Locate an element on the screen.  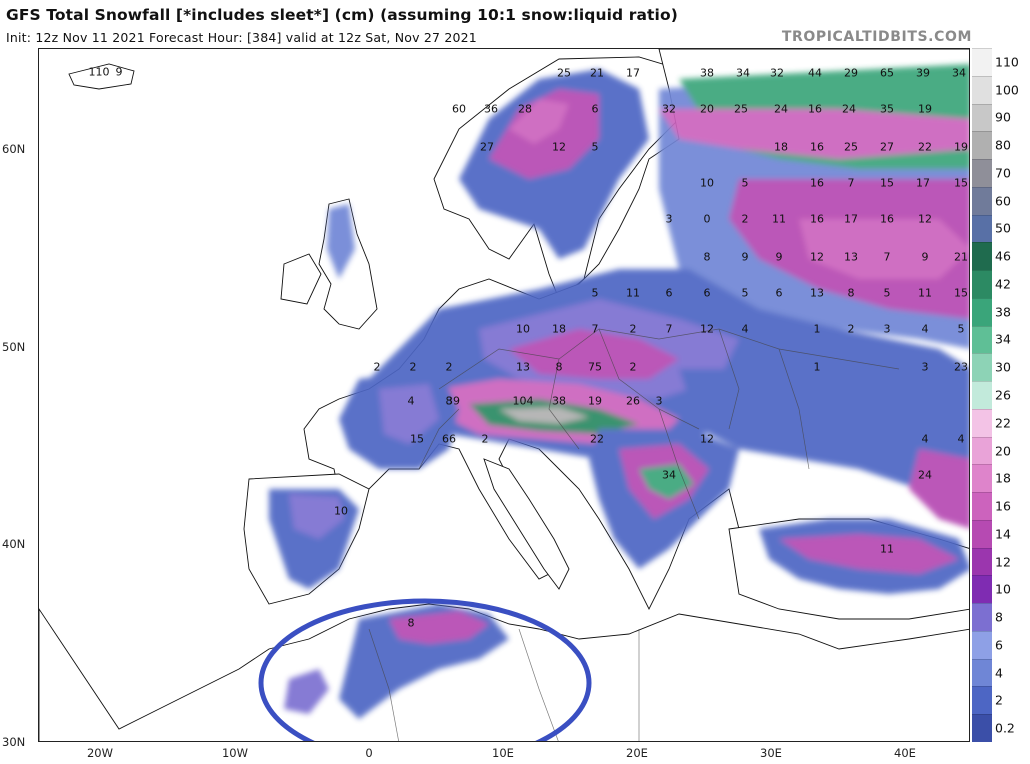
x-tick-20e: 20E is located at coordinates (637, 753).